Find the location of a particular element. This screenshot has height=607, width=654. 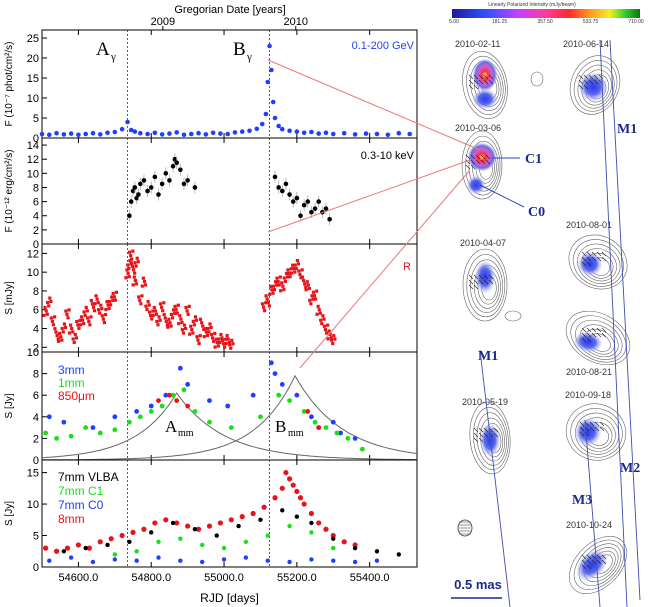

connector-line is located at coordinates (374, 105).